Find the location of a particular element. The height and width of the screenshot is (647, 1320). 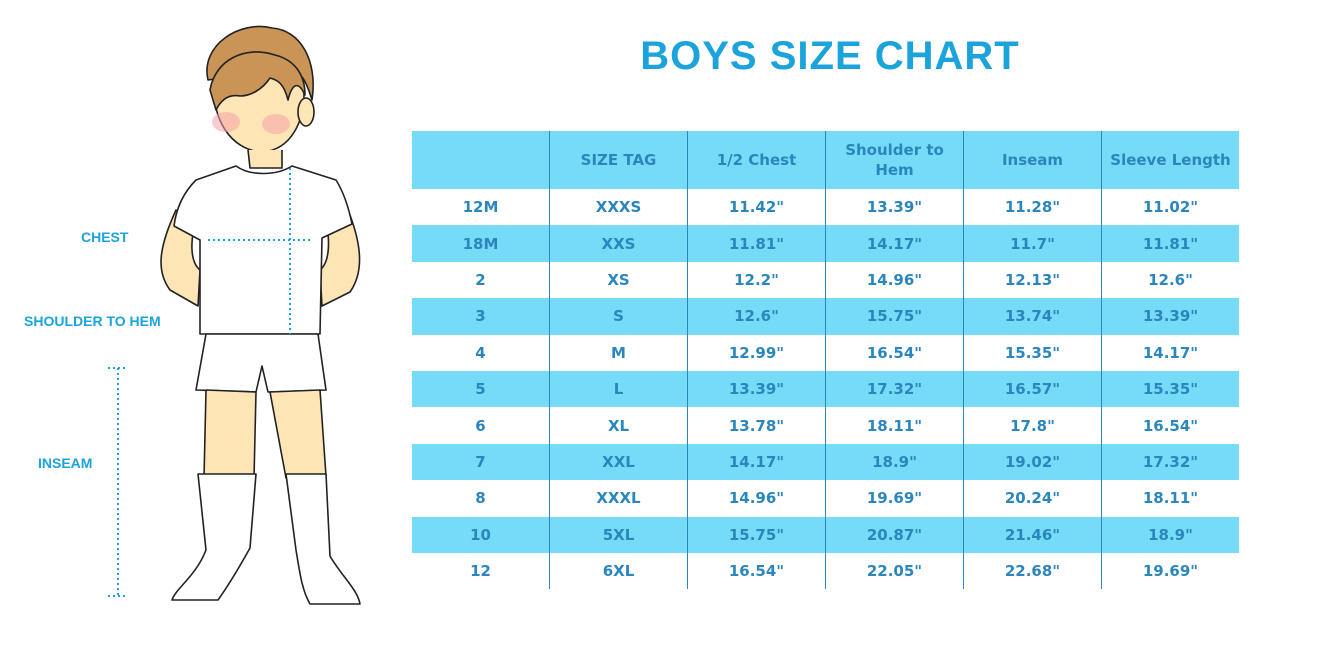

sleeve-length-cell: 13.39" is located at coordinates (1170, 316).